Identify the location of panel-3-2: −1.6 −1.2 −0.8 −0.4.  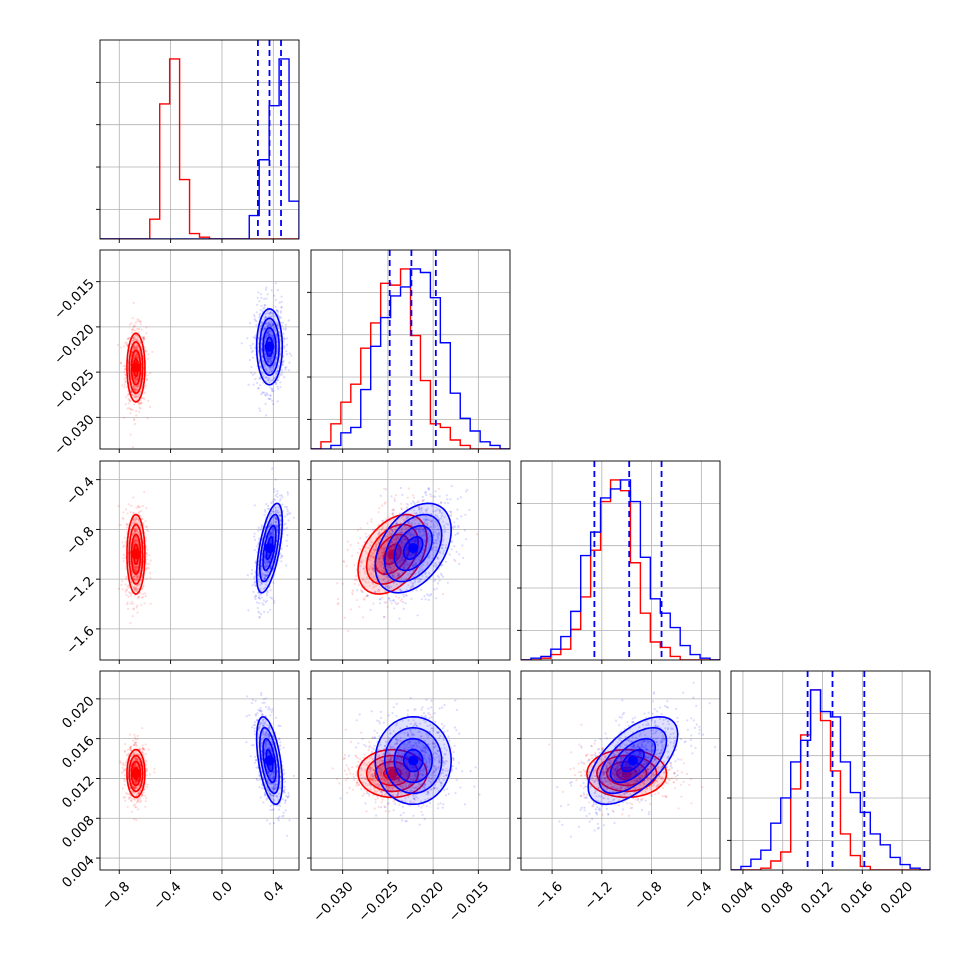
(619, 791).